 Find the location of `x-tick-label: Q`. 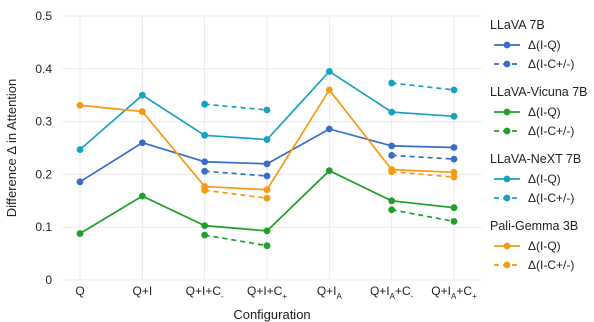

x-tick-label: Q is located at coordinates (79, 291).